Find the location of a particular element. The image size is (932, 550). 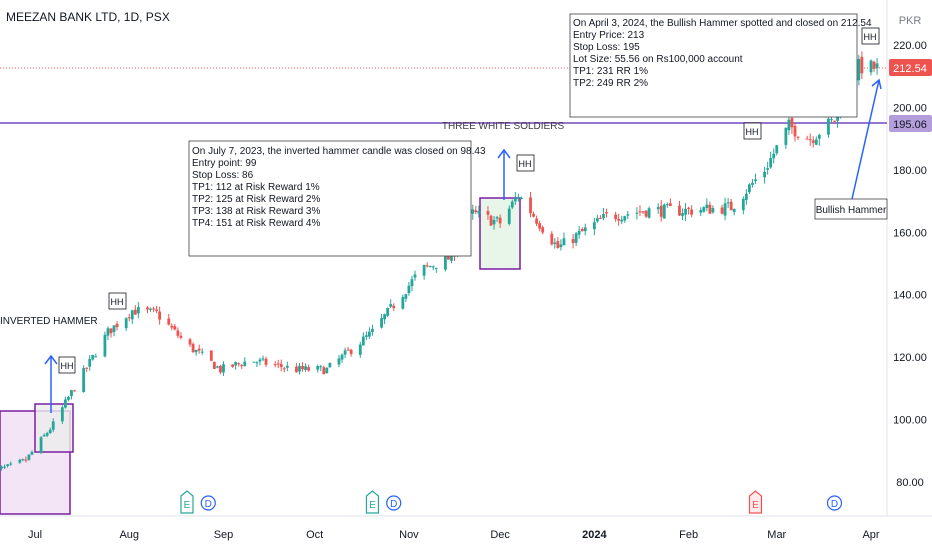

time-tick-label: Apr is located at coordinates (870, 535).